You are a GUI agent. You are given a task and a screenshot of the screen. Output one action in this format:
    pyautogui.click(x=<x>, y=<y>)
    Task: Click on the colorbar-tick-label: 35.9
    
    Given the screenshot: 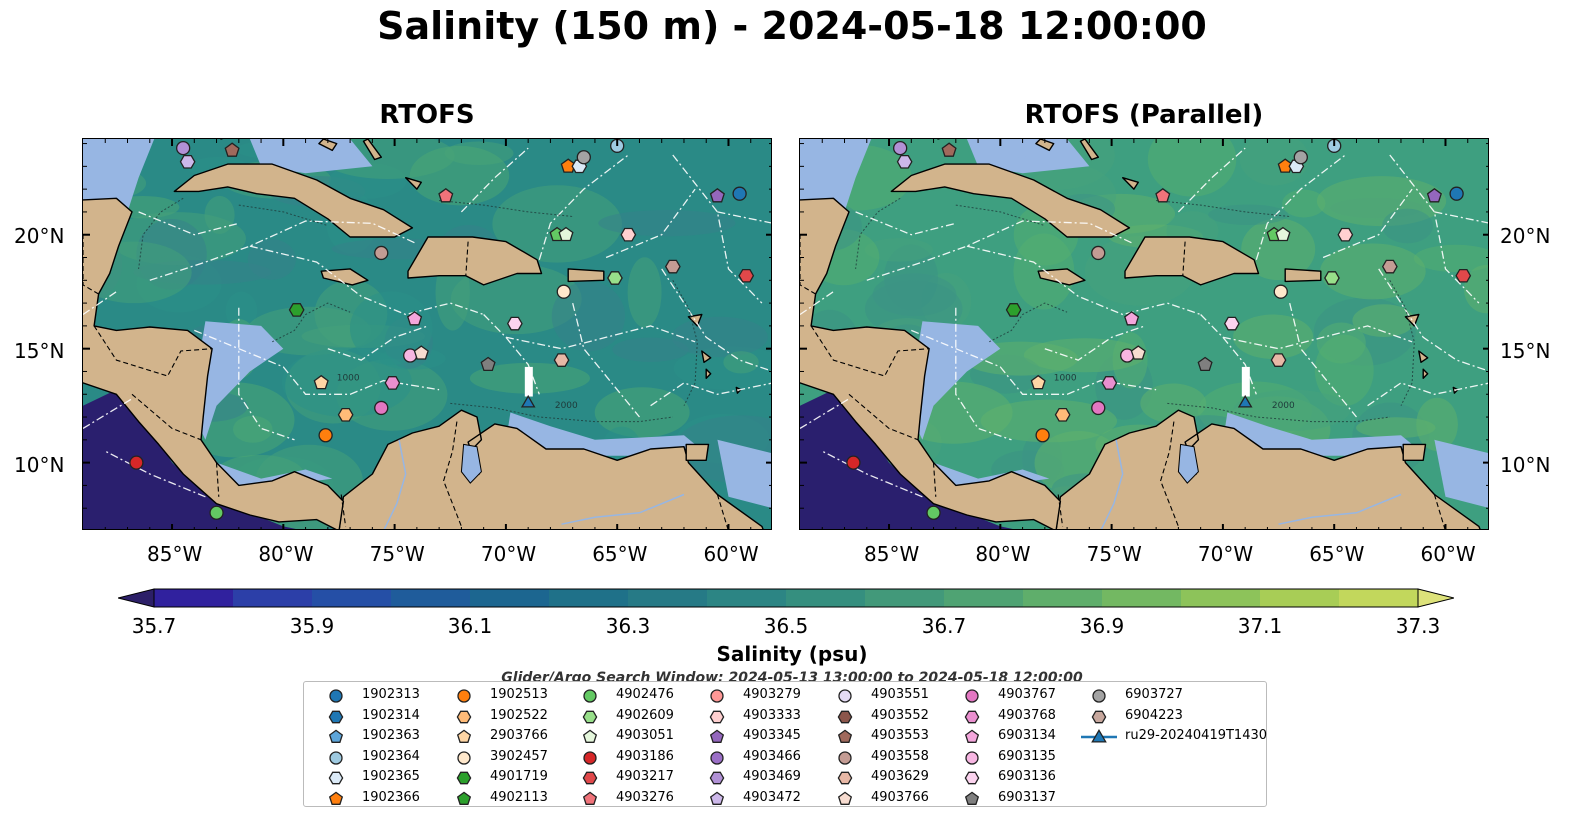 What is the action you would take?
    pyautogui.click(x=312, y=626)
    